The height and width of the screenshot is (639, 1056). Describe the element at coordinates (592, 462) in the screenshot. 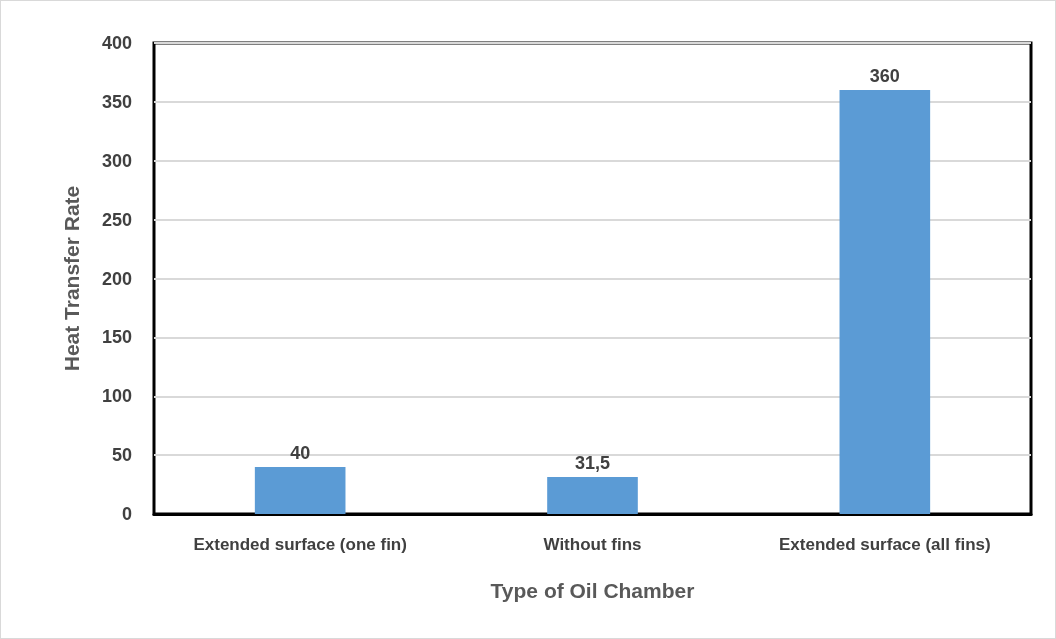

I see `data-label: 31,5` at that location.